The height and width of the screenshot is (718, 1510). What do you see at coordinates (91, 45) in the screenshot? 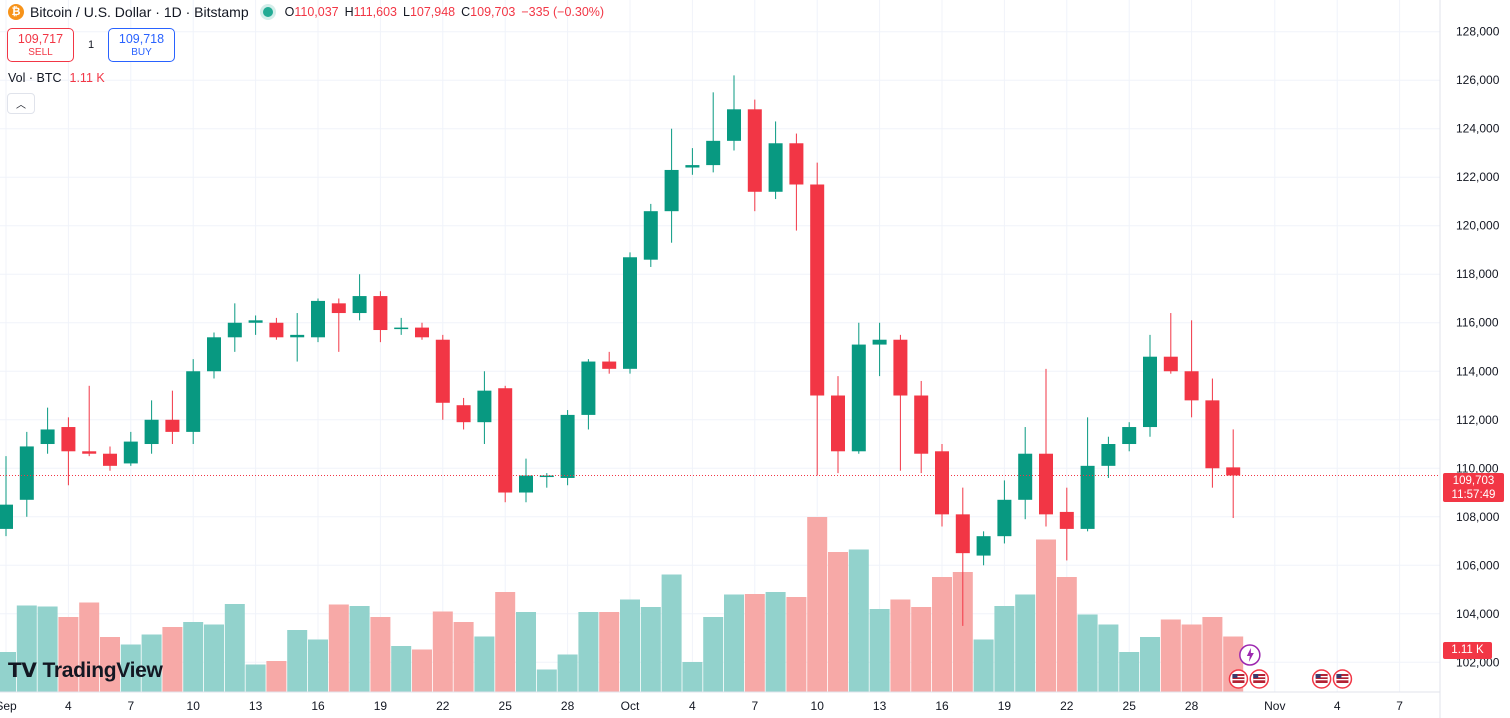
I see `spread-value: 1` at bounding box center [91, 45].